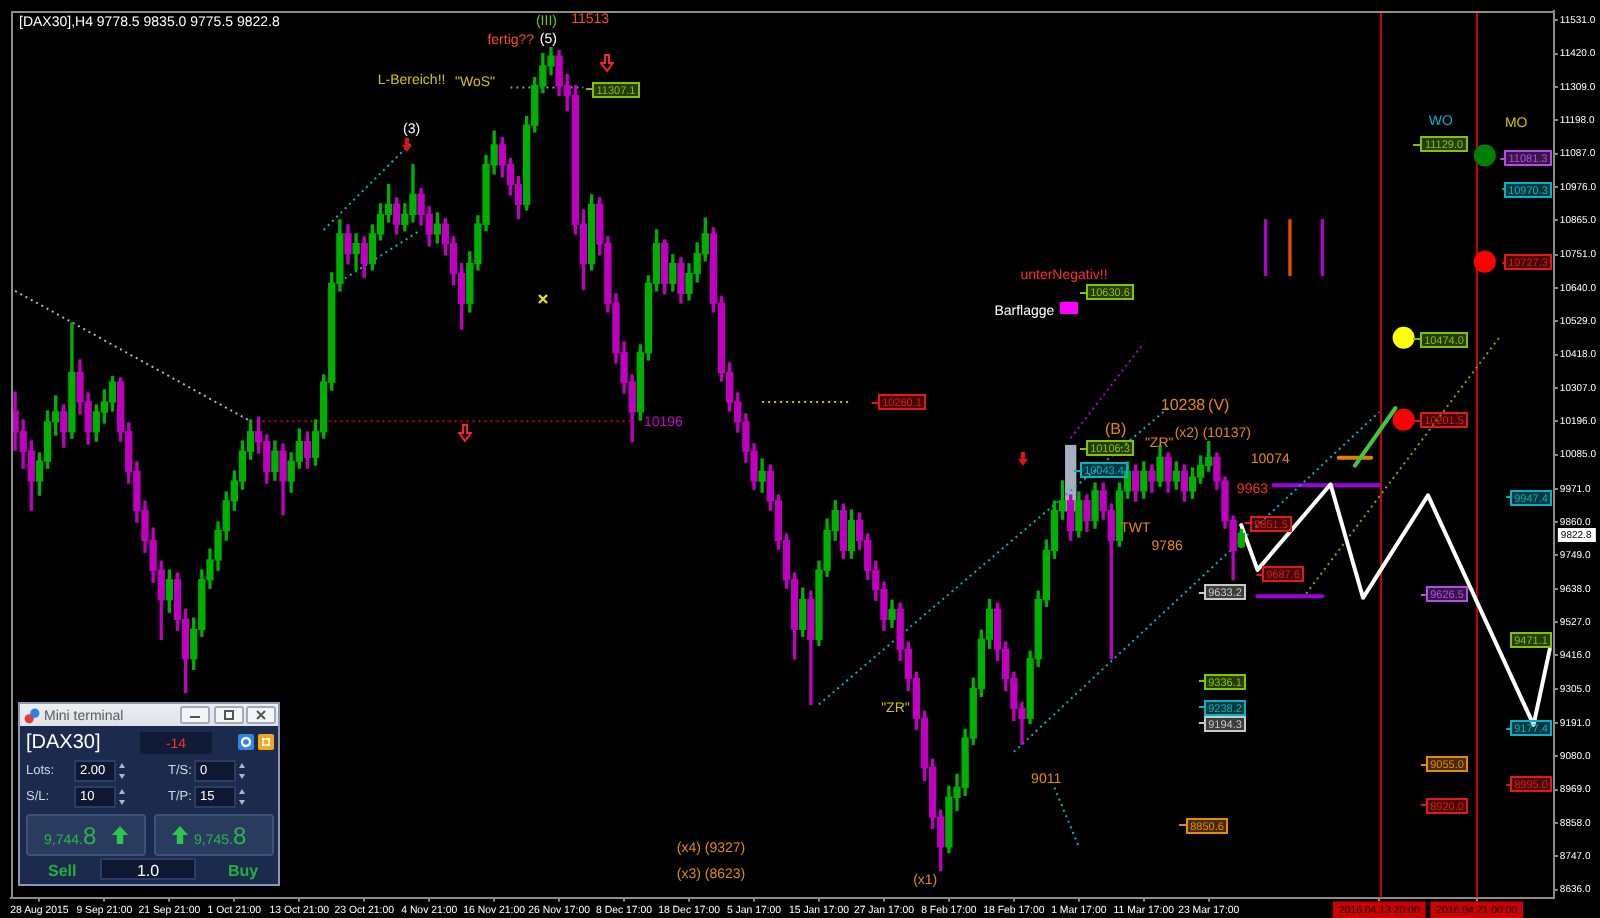 This screenshot has width=1600, height=918. I want to click on annotation: Buy, so click(243, 872).